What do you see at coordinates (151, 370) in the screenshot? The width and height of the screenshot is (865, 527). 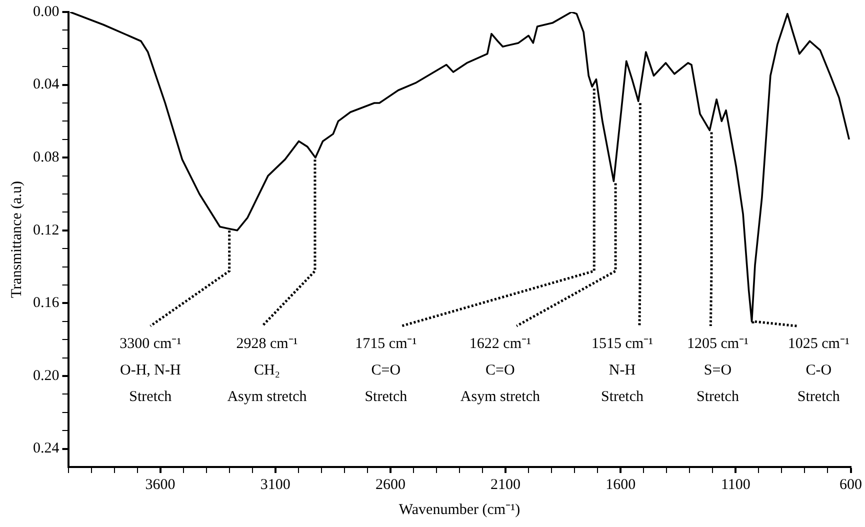 I see `annotation: 3300 cm⁻¹ O-H, N-H Stretch` at bounding box center [151, 370].